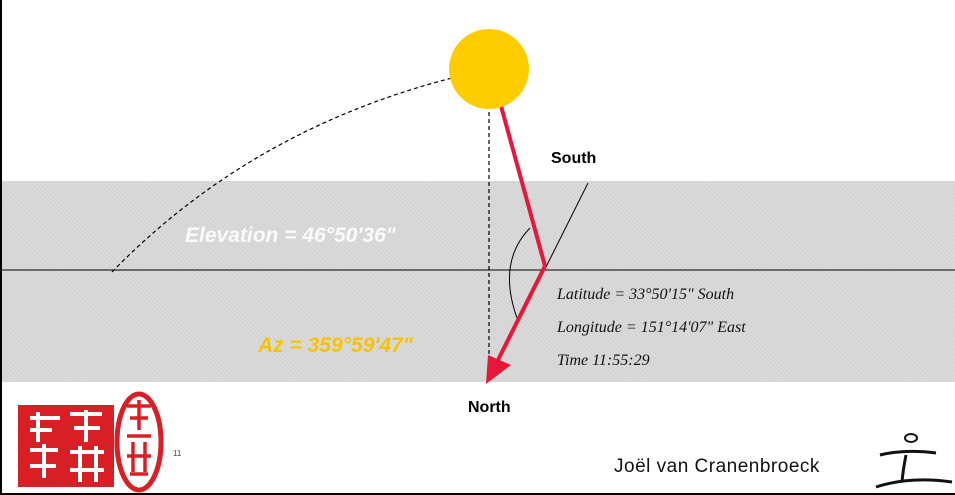  Describe the element at coordinates (523, 186) in the screenshot. I see `sun-ray-arrow` at that location.